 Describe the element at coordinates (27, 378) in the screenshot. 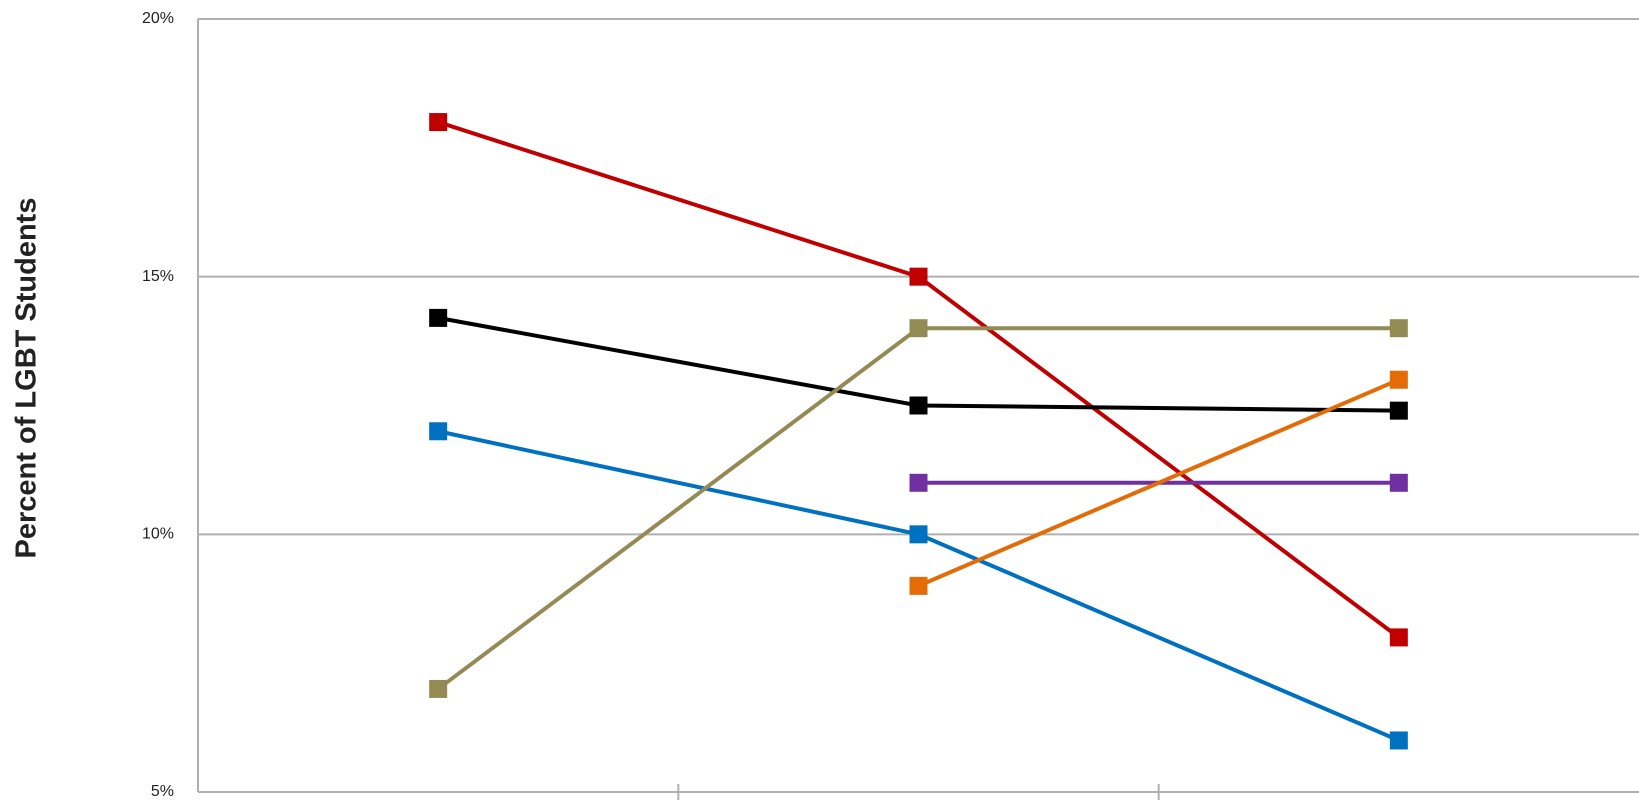

I see `y-axis-label: Percent of LGBT Students` at that location.